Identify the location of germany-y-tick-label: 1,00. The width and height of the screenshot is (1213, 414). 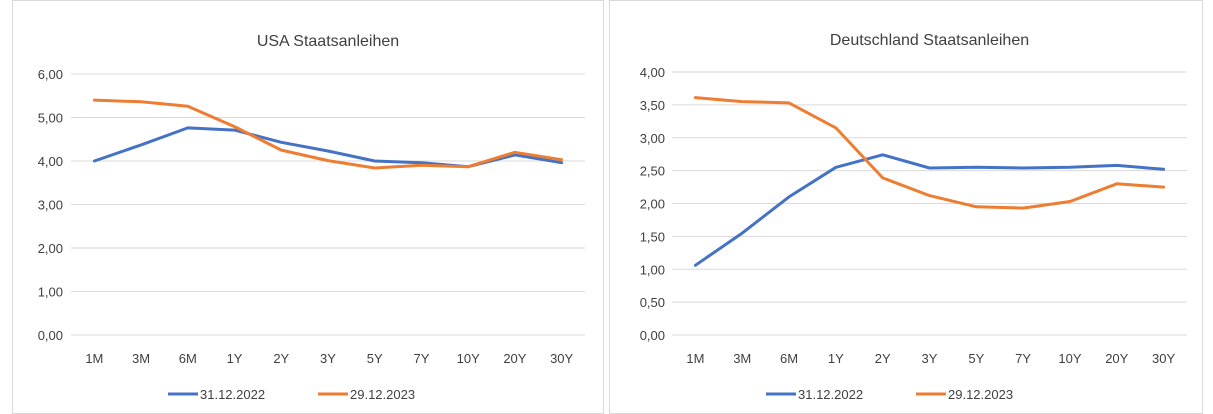
(652, 269).